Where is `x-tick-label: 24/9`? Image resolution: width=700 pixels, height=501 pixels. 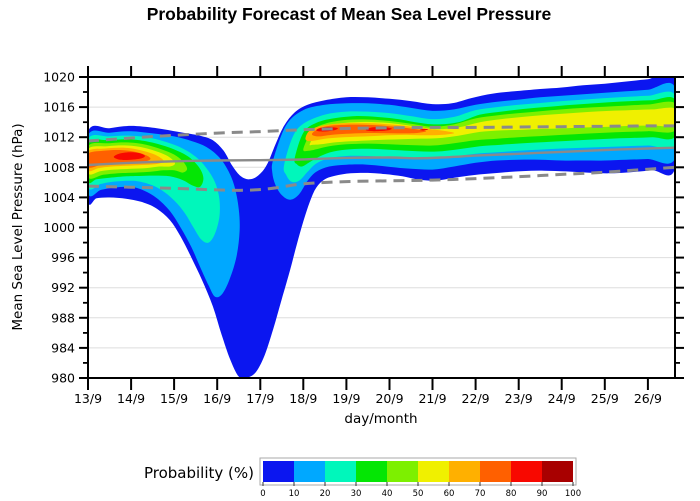
x-tick-label: 24/9 is located at coordinates (562, 398).